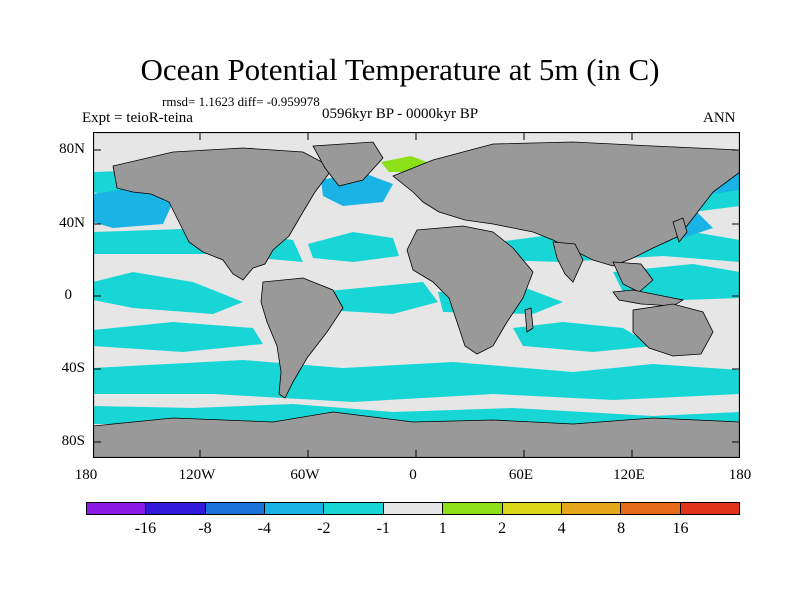 This screenshot has width=800, height=600. What do you see at coordinates (400, 69) in the screenshot?
I see `plot-title: Ocean Potential Temperature at 5m (in C)` at bounding box center [400, 69].